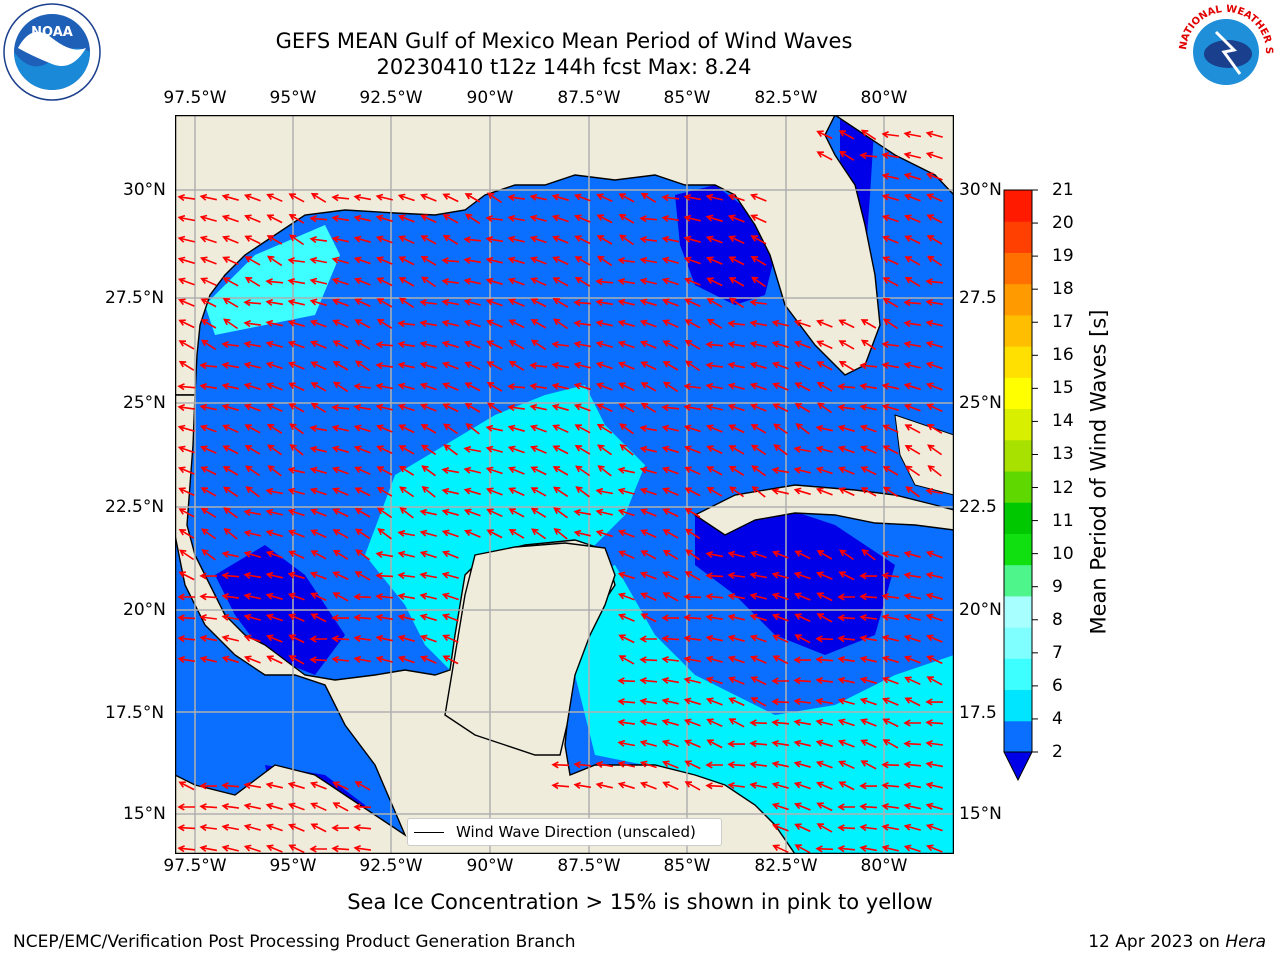 The height and width of the screenshot is (960, 1280). What do you see at coordinates (1057, 652) in the screenshot?
I see `colorbar-tick-label: 7` at bounding box center [1057, 652].